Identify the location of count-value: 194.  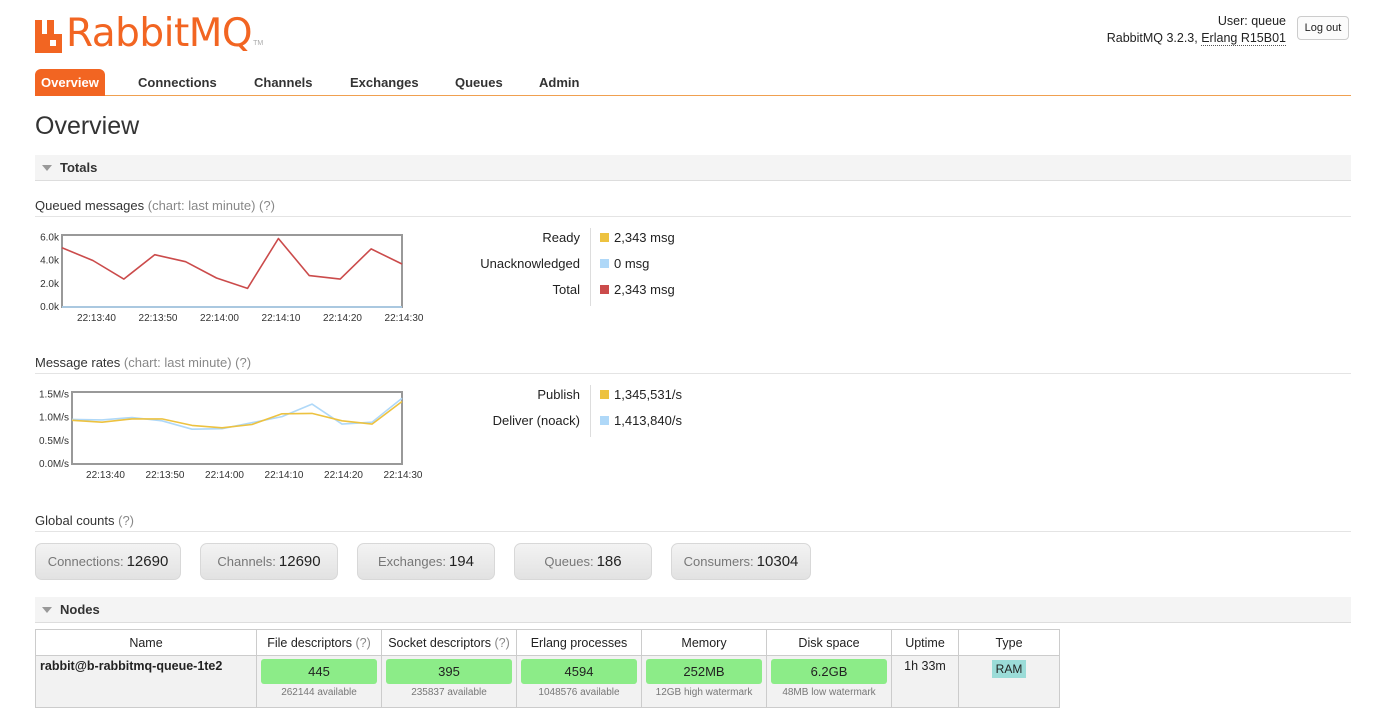
(461, 561).